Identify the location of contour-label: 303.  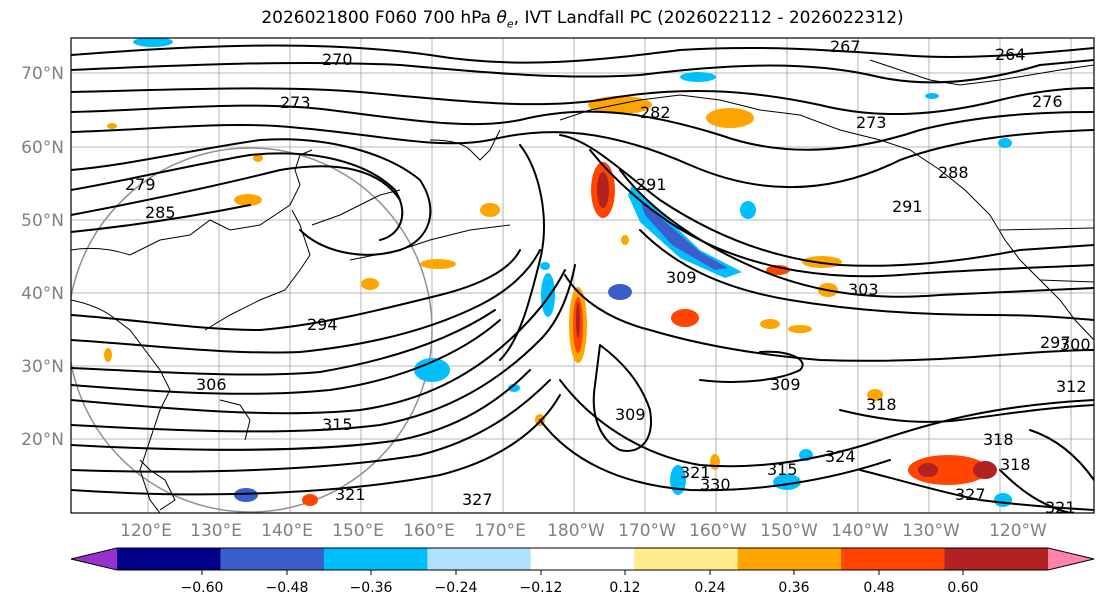
(863, 289).